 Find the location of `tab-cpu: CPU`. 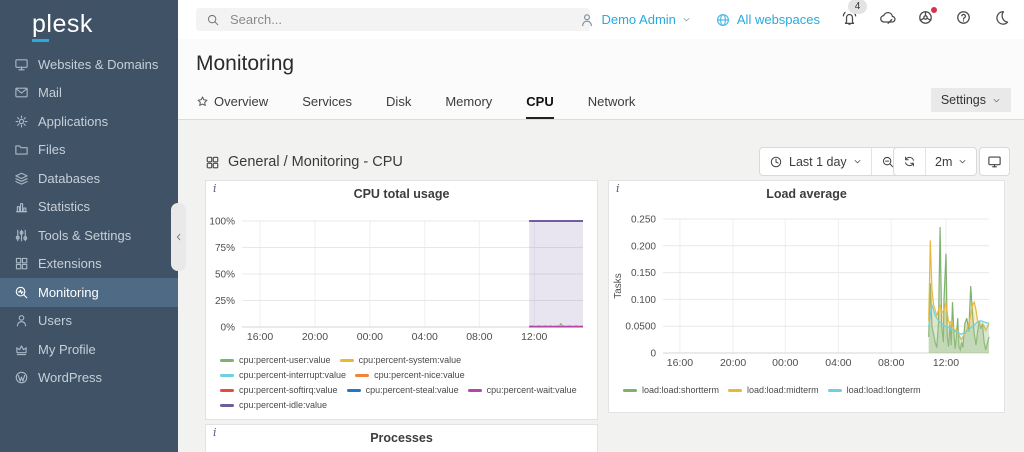

tab-cpu: CPU is located at coordinates (540, 106).